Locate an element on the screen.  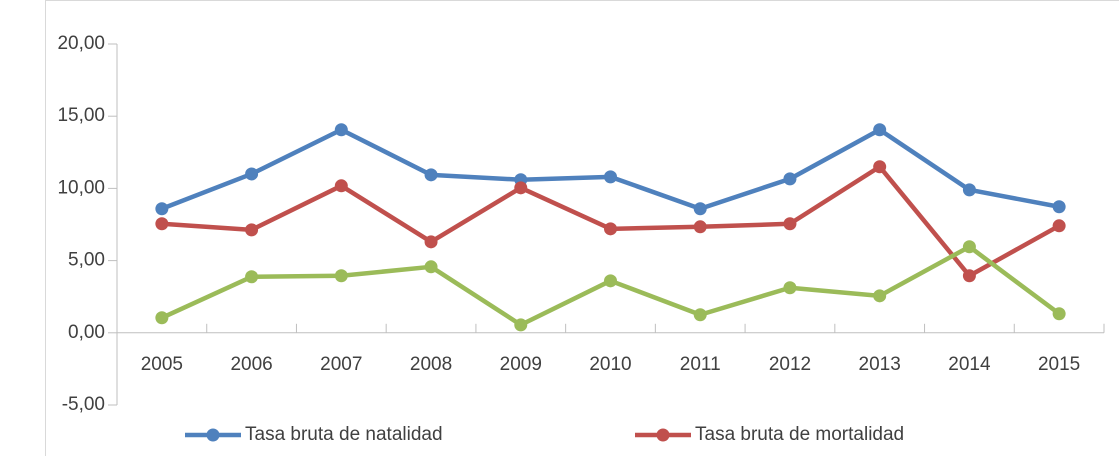
y-tick-label: 20,00 is located at coordinates (81, 43).